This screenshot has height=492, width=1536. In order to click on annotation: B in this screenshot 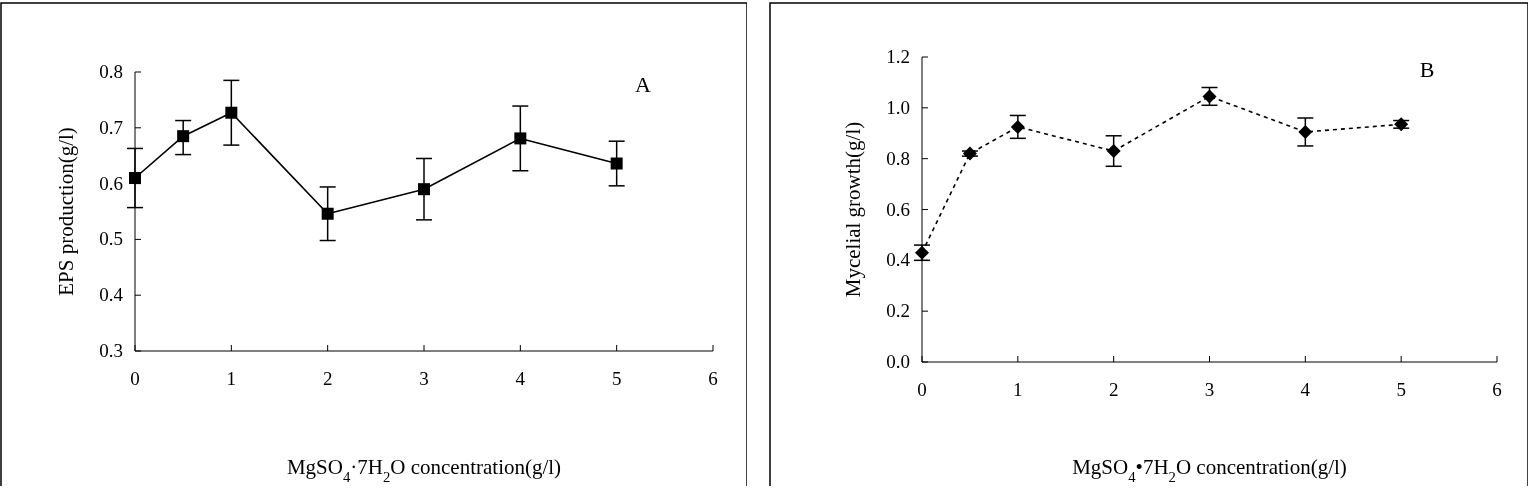, I will do `click(1427, 69)`.